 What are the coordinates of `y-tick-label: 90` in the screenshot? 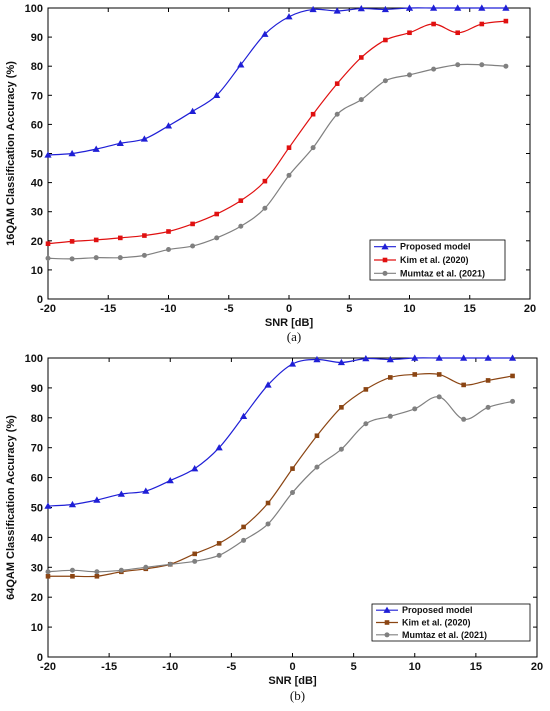 It's located at (37, 389).